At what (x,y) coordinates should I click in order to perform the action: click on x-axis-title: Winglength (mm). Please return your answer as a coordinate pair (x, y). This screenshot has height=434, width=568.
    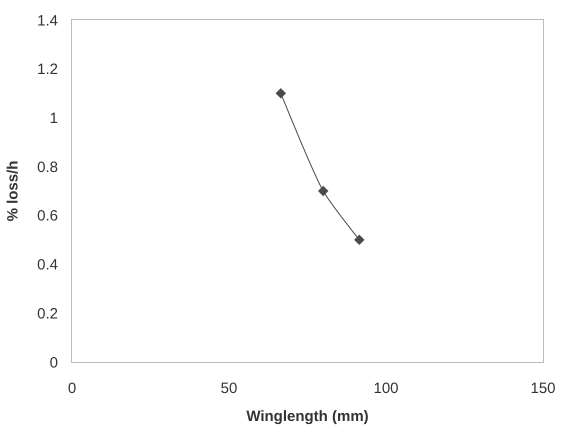
    Looking at the image, I should click on (307, 416).